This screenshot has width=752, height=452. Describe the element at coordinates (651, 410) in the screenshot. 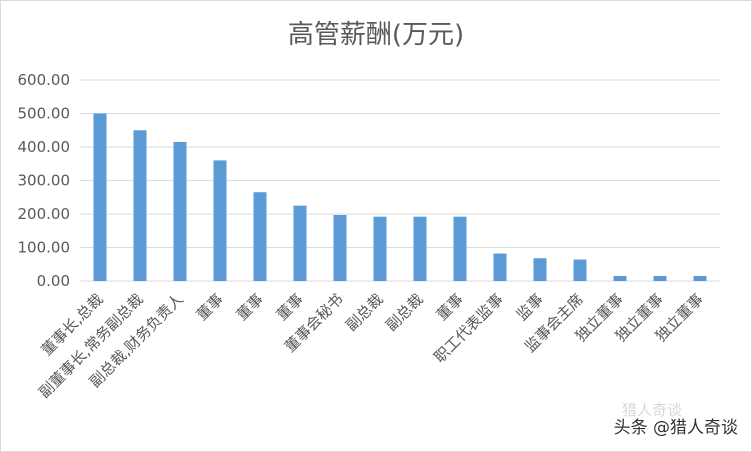

I see `watermark-ghost-text: 猎人奇谈` at that location.